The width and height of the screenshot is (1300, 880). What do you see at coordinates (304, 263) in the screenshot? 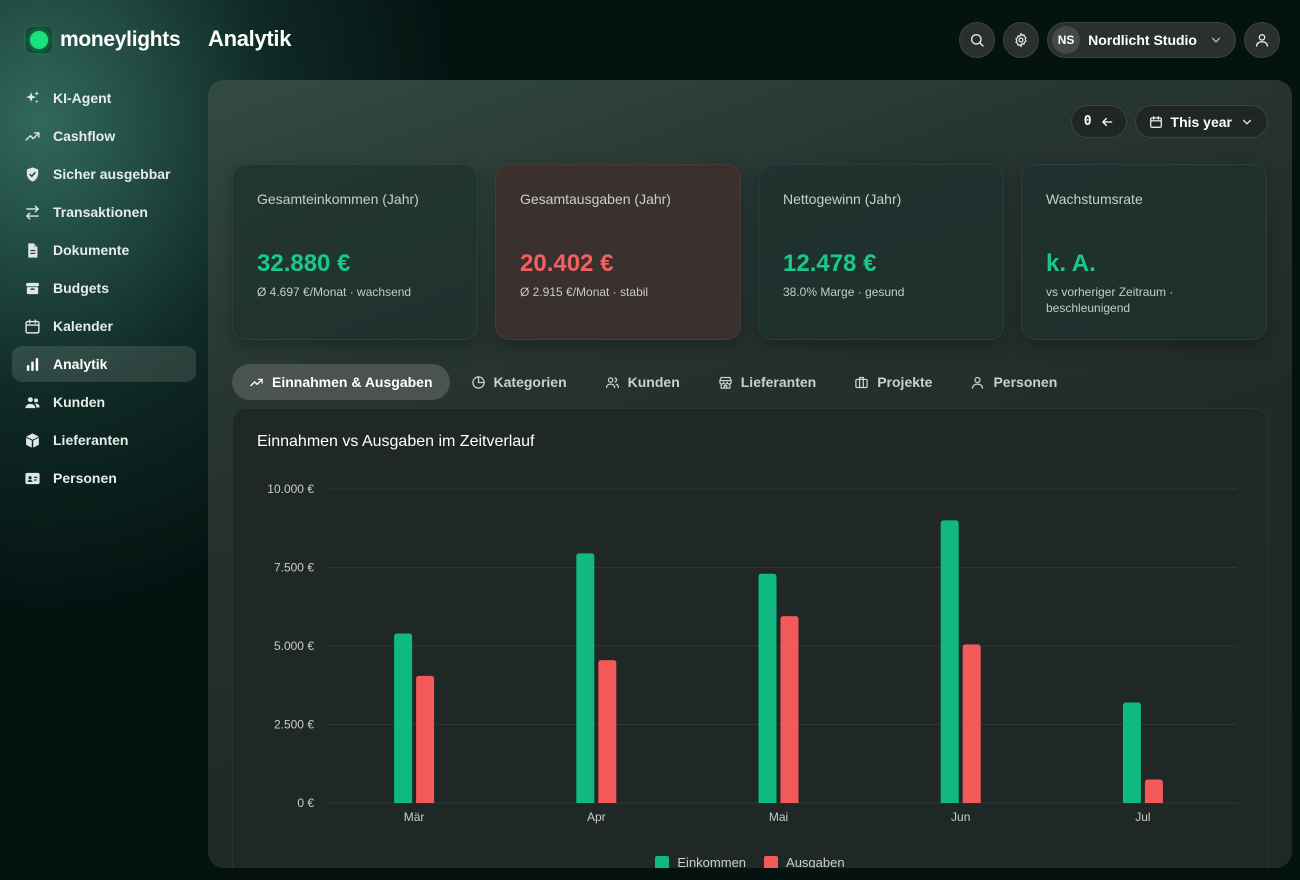
I see `kpi-value: 32.880 €` at bounding box center [304, 263].